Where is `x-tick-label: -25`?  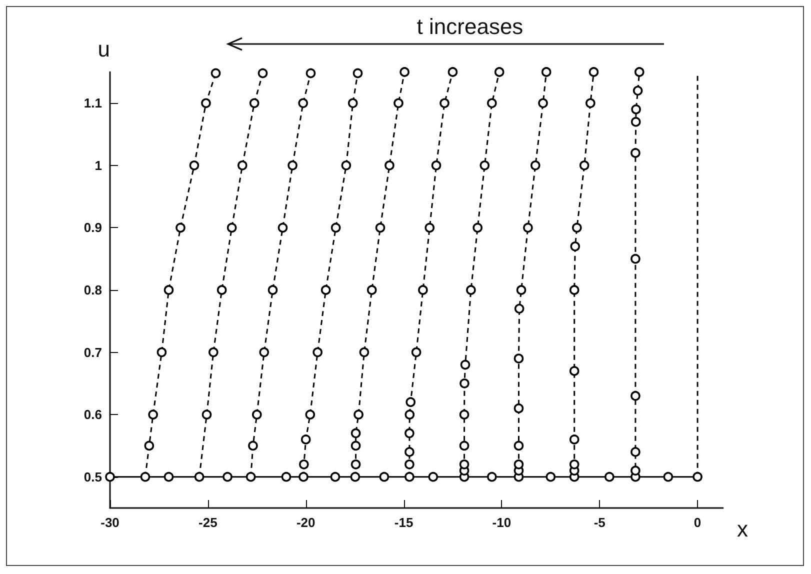 x-tick-label: -25 is located at coordinates (208, 522).